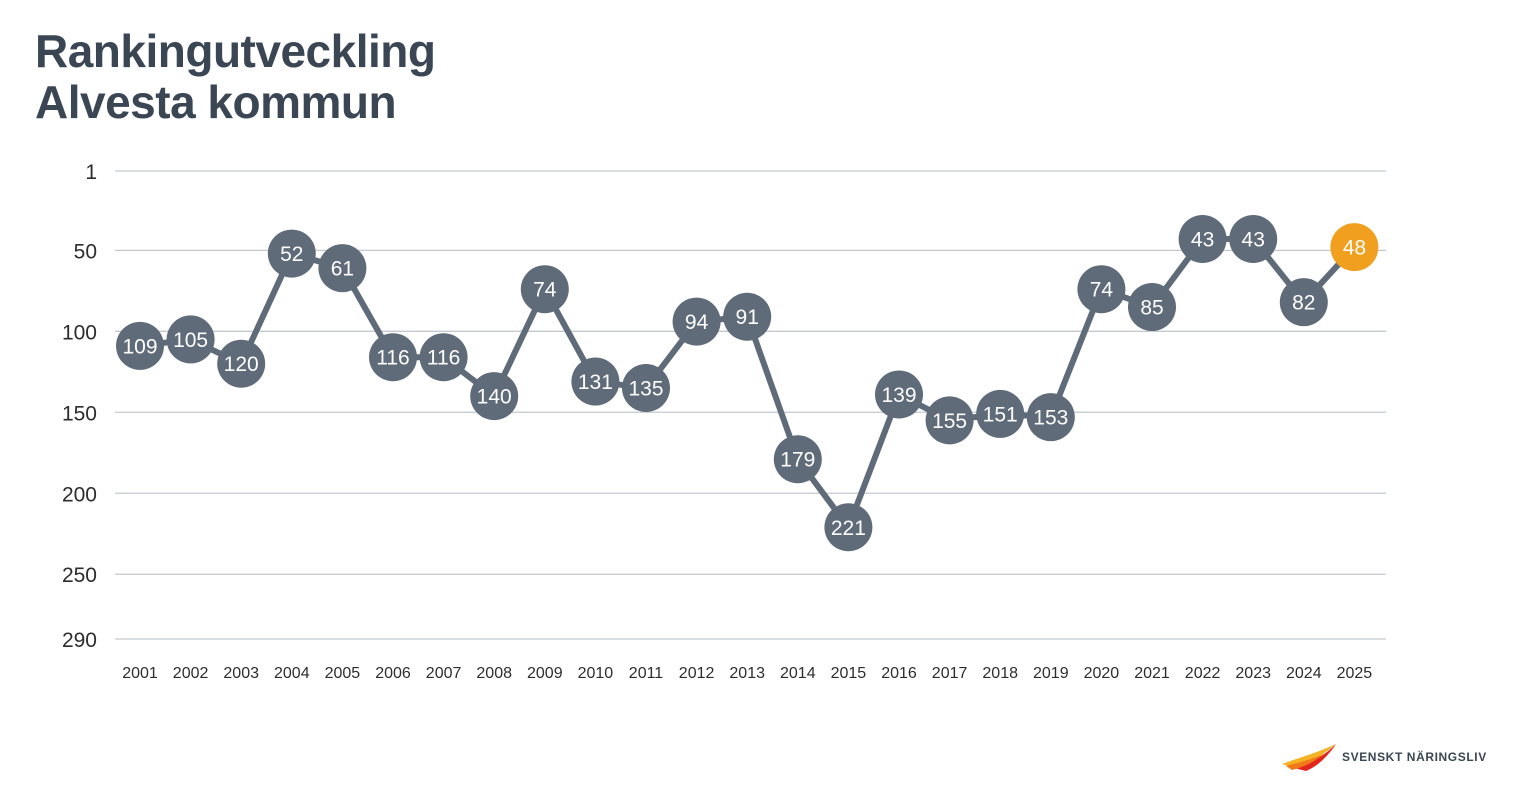 The width and height of the screenshot is (1519, 792). Describe the element at coordinates (216, 102) in the screenshot. I see `title-line-2: Alvesta kommun` at that location.